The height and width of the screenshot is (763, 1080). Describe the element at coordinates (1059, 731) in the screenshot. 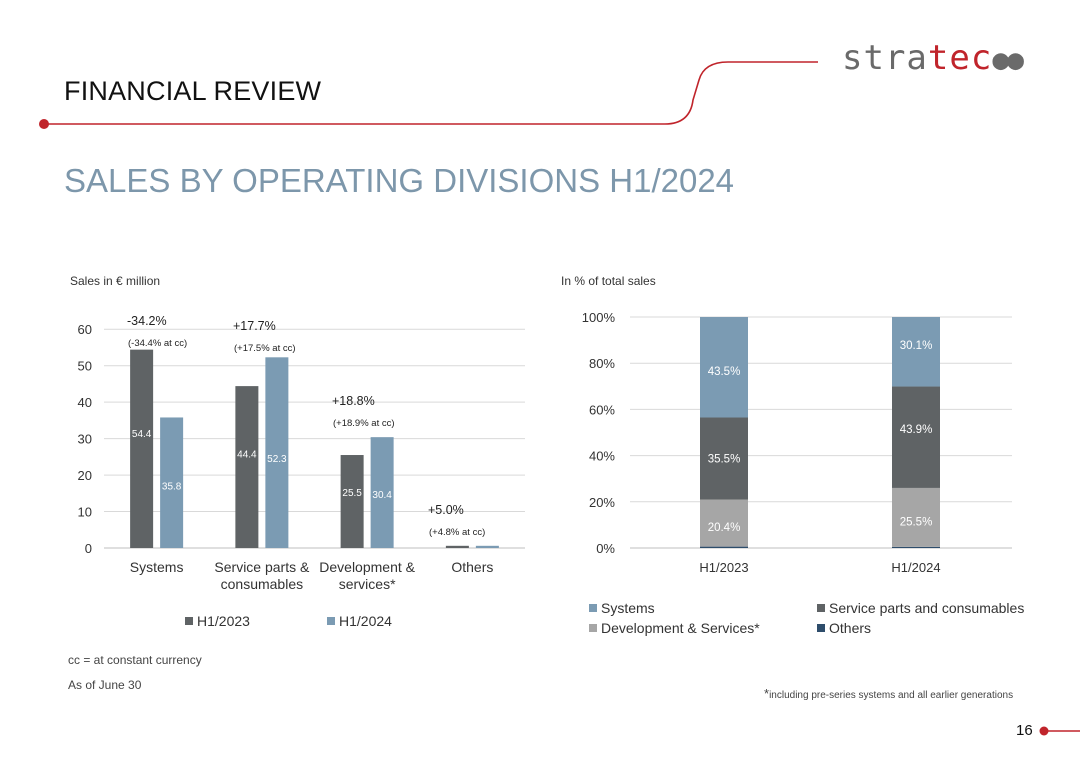

I see `page-indicator-line` at that location.